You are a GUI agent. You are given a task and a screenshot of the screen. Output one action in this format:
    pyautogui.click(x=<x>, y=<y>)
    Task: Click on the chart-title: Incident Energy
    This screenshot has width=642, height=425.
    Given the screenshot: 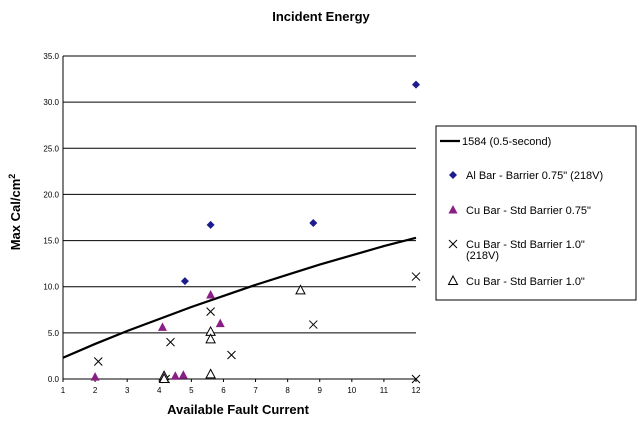 What is the action you would take?
    pyautogui.click(x=321, y=16)
    